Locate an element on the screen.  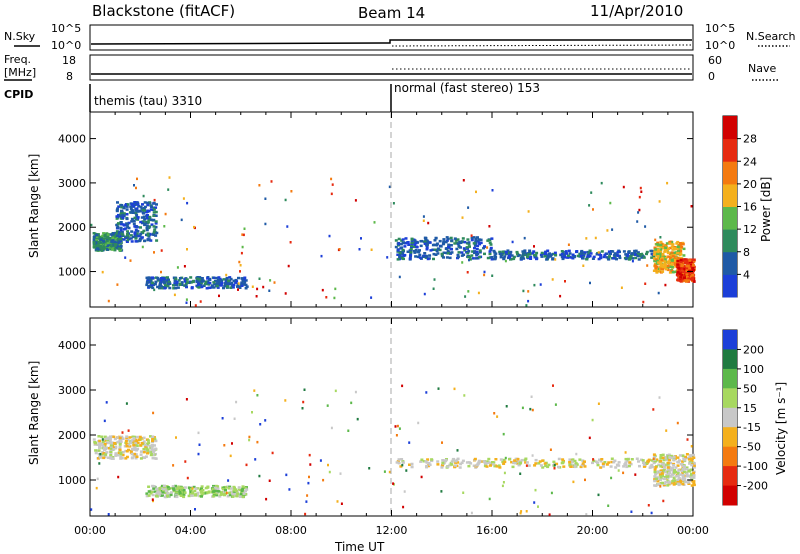
power-colorbar-tick-label-6: 28 is located at coordinates (750, 139).